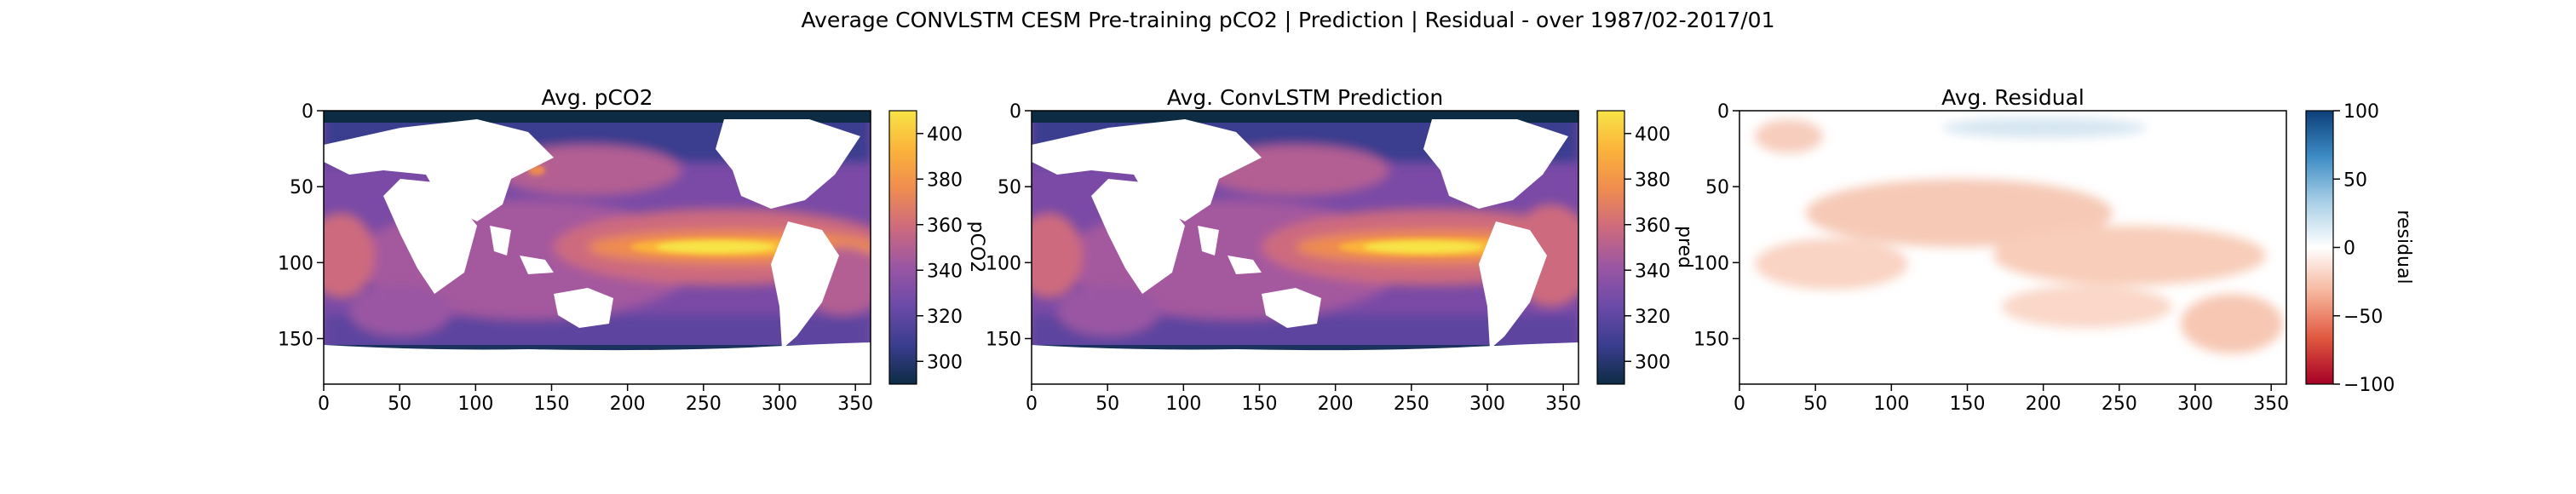  I want to click on colorbar-label: pCO2, so click(976, 247).